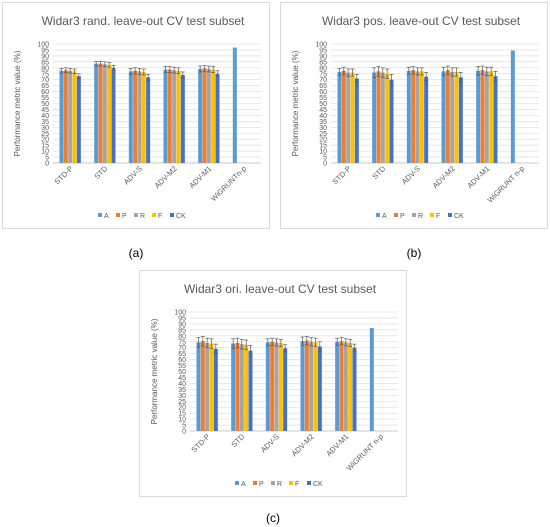  What do you see at coordinates (414, 253) in the screenshot?
I see `caption-b: (b)` at bounding box center [414, 253].